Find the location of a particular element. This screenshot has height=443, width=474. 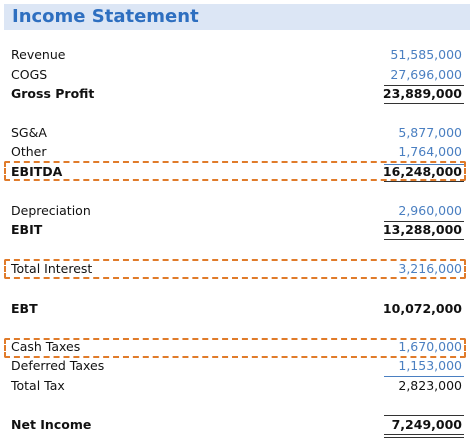

row-label: SG&A is located at coordinates (29, 132).